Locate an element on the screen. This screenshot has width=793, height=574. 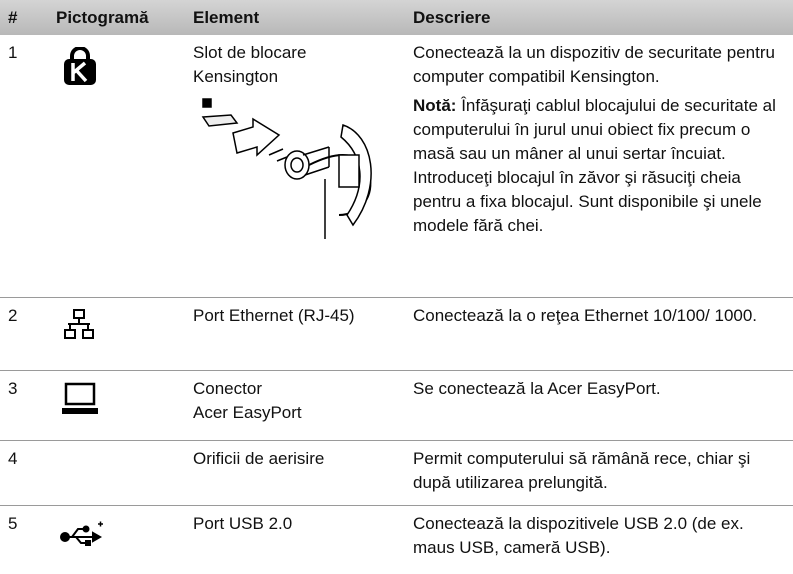
element-text: Slot de blocare is located at coordinates (250, 52).